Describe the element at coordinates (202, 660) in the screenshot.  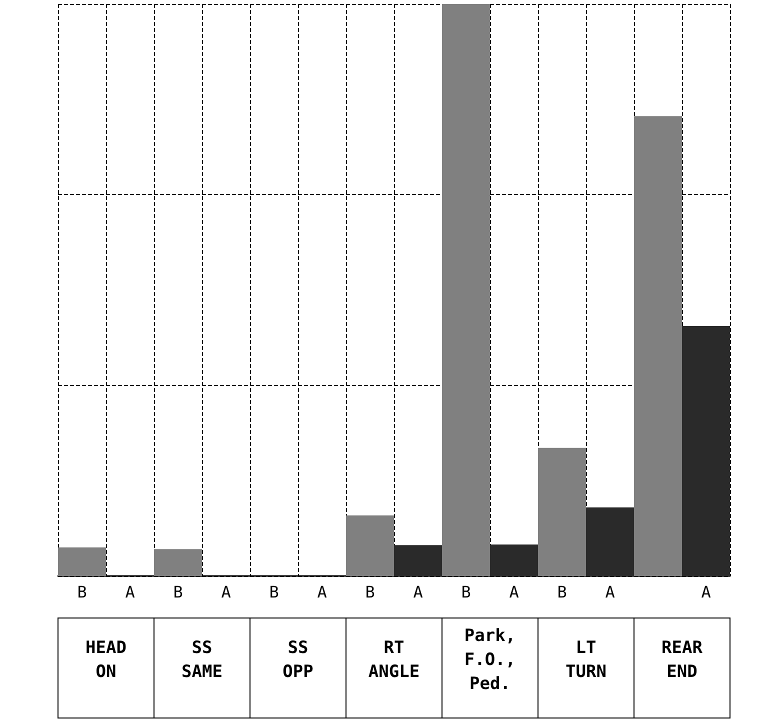
I see `text: SS SAME` at that location.